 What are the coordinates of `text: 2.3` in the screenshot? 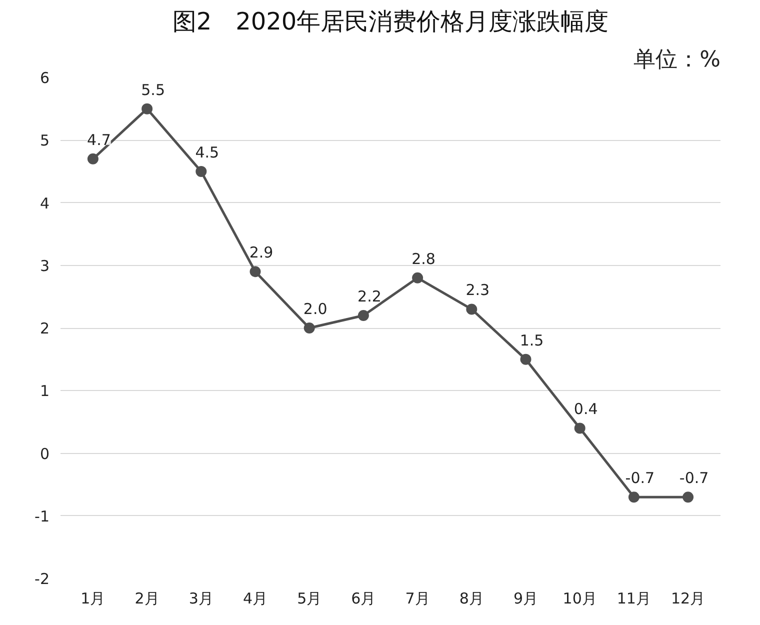 It's located at (478, 290).